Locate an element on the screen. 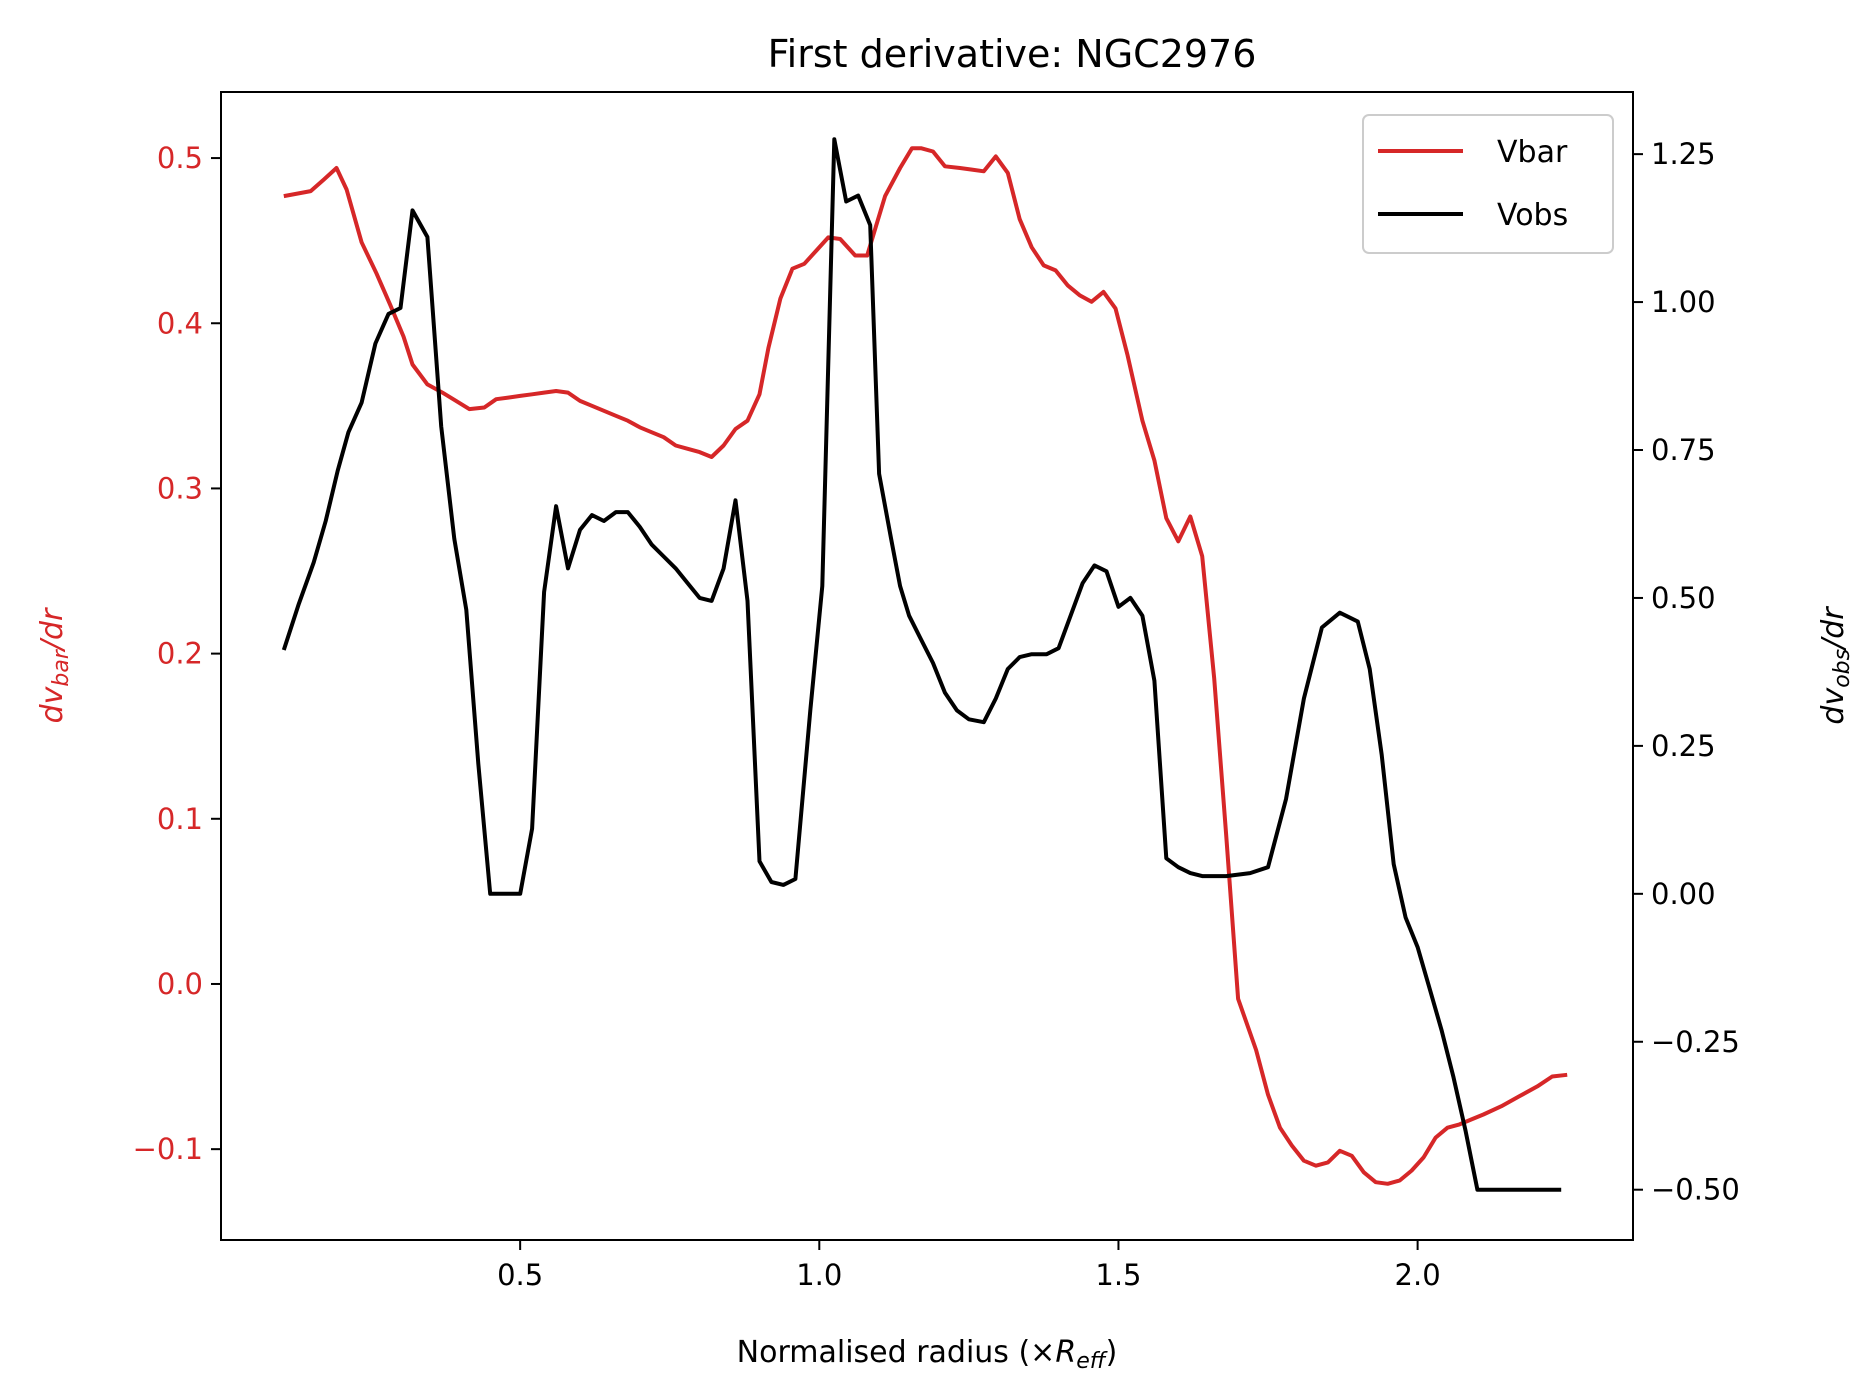 This screenshot has width=1873, height=1397. x-tick-label: 1.5 is located at coordinates (1118, 1275).